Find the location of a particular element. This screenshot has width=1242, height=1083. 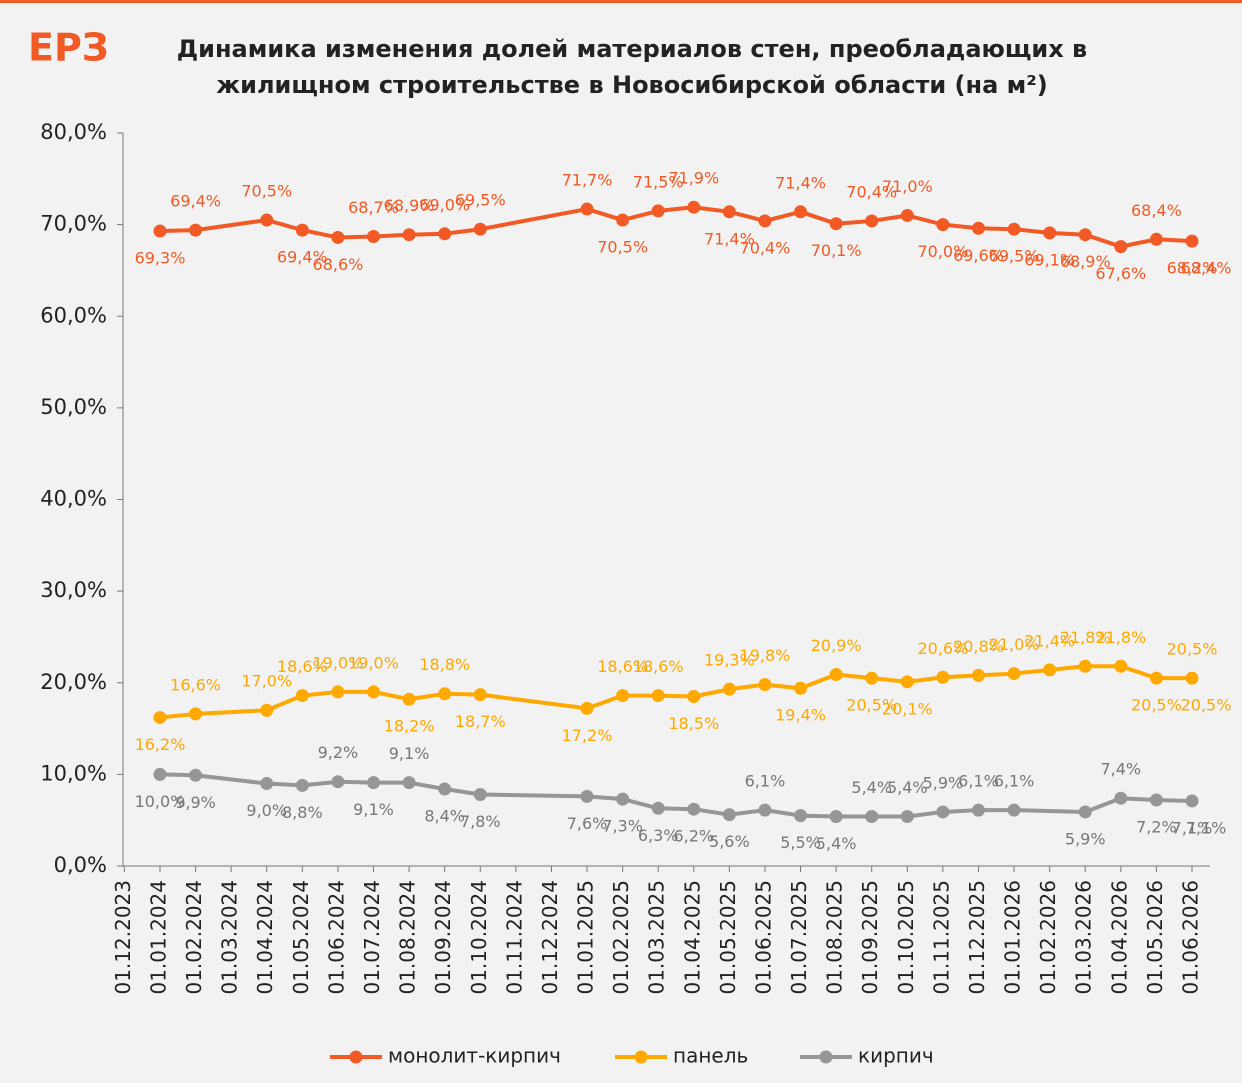

data-label: 18,6% is located at coordinates (622, 666).